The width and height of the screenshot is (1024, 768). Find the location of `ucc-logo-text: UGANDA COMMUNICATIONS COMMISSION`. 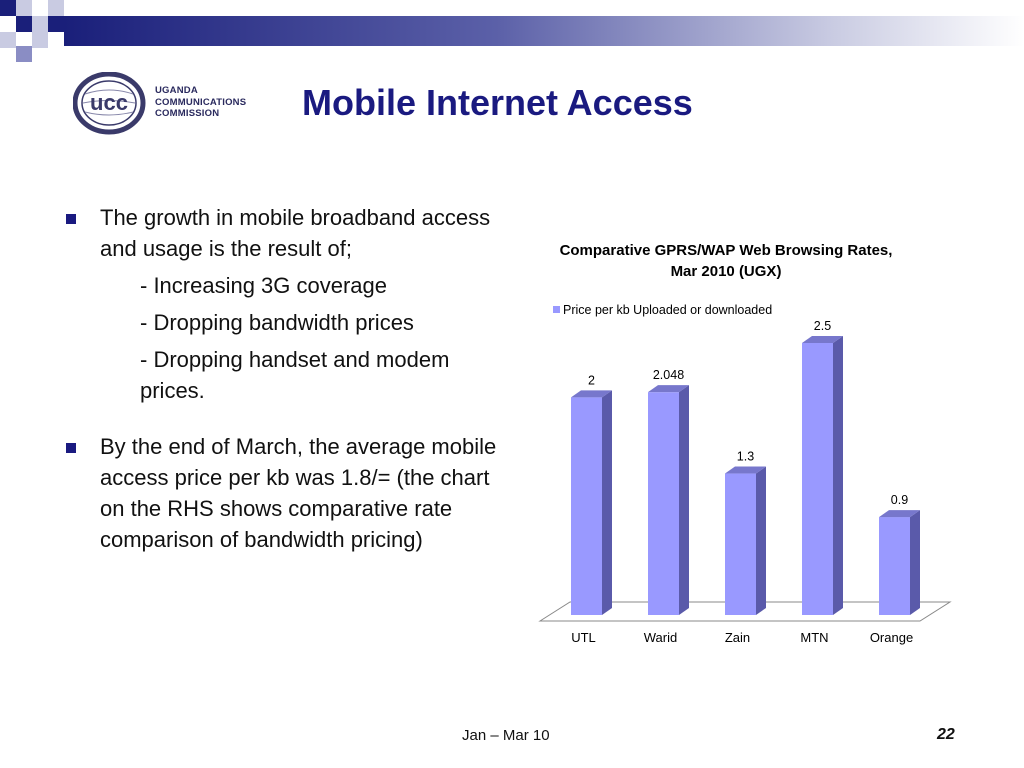

ucc-logo-text: UGANDA COMMUNICATIONS COMMISSION is located at coordinates (200, 102).